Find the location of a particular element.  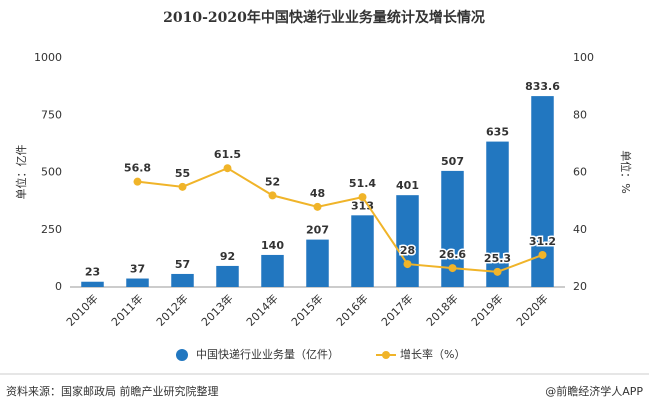

bar-value-label: 207 is located at coordinates (317, 230).